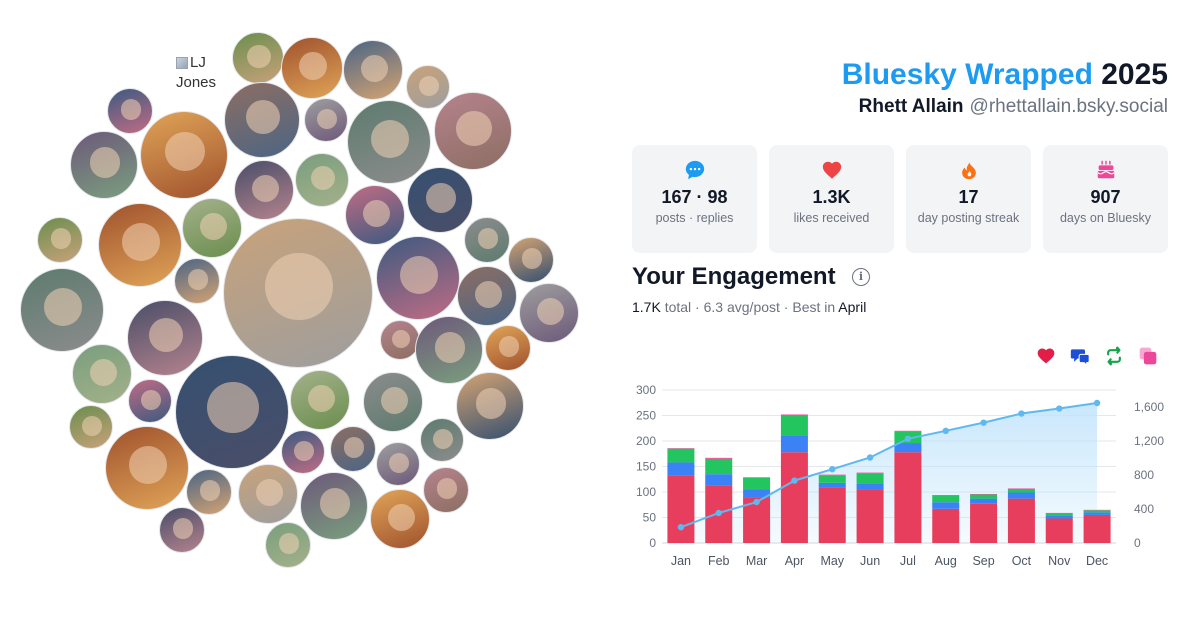 This screenshot has width=1200, height=630. What do you see at coordinates (678, 307) in the screenshot?
I see `engagement-total-label: total` at bounding box center [678, 307].